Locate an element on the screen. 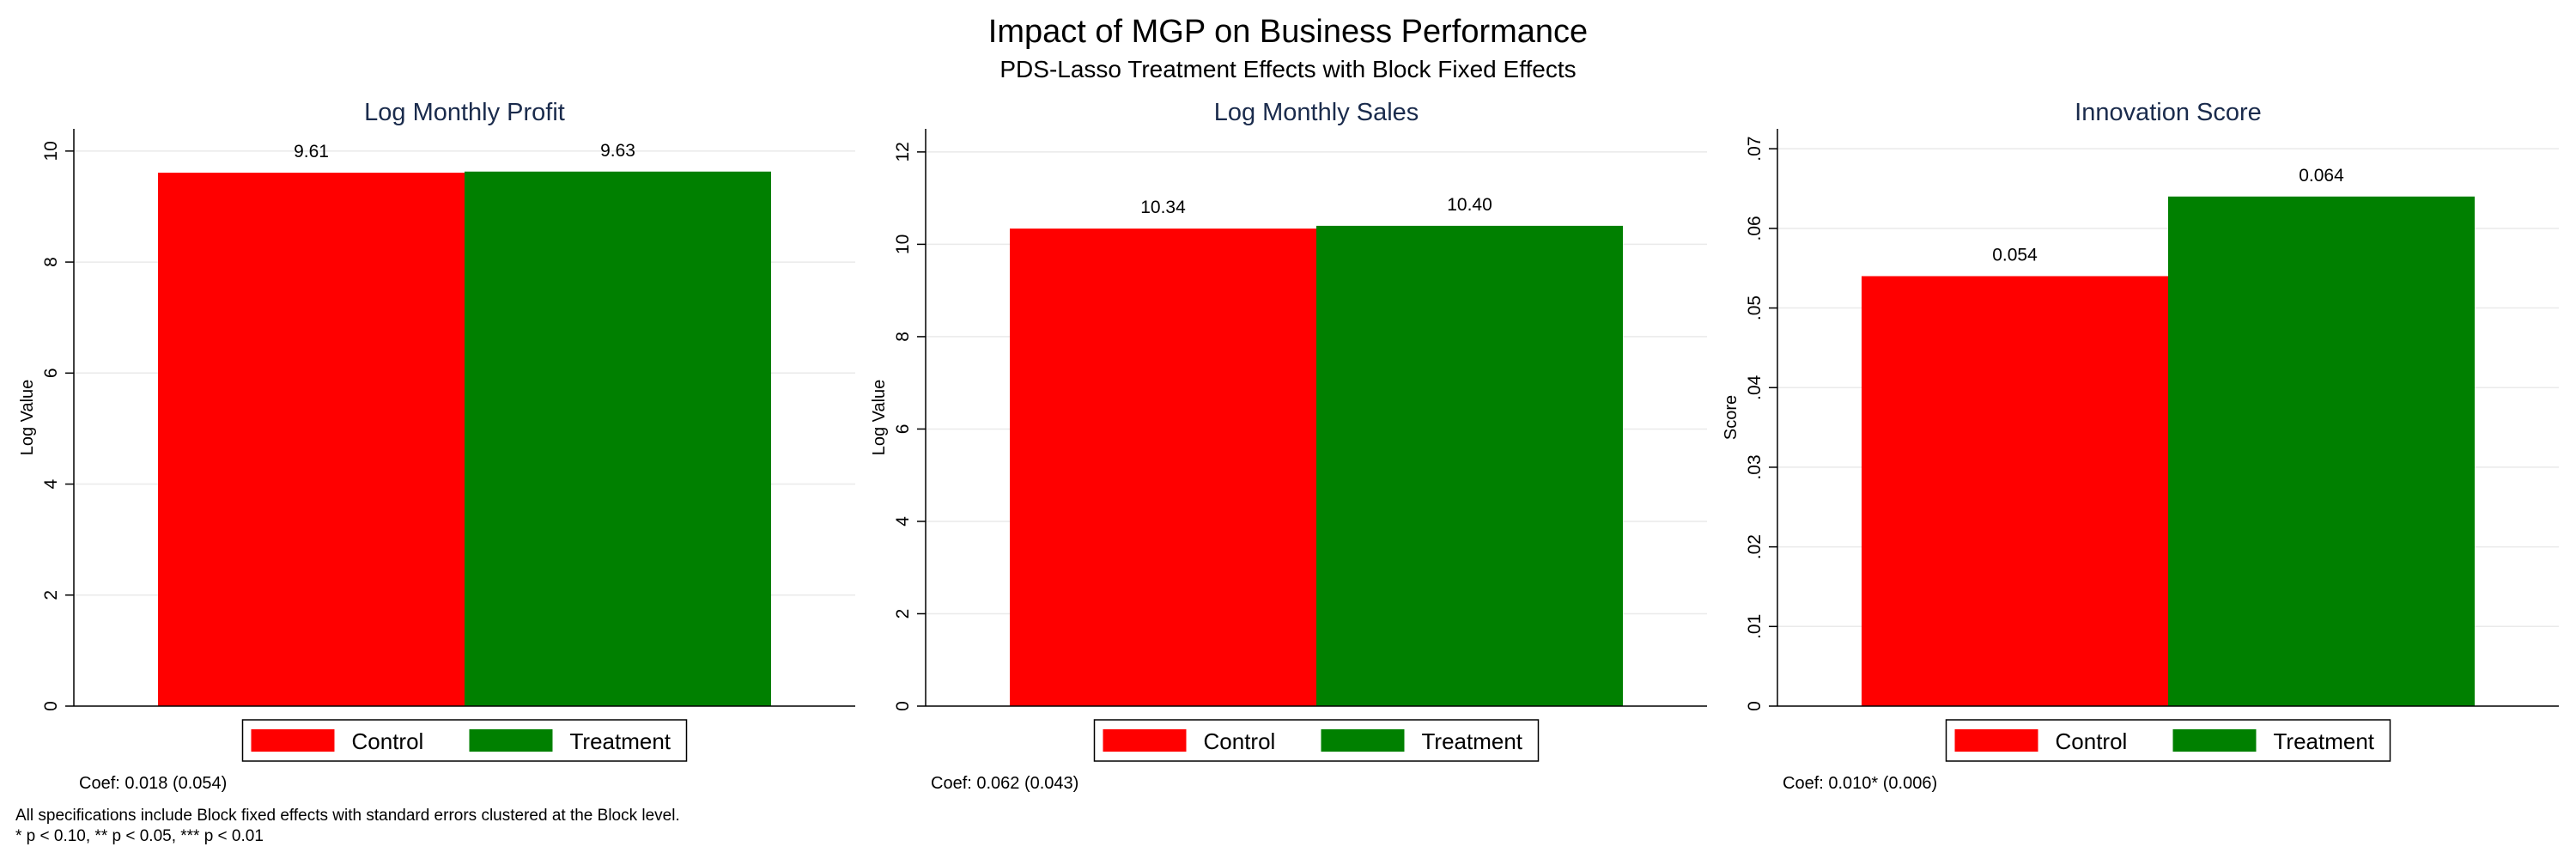 This screenshot has width=2576, height=859. coef-note: Coef: 0.018 (0.054) is located at coordinates (153, 783).